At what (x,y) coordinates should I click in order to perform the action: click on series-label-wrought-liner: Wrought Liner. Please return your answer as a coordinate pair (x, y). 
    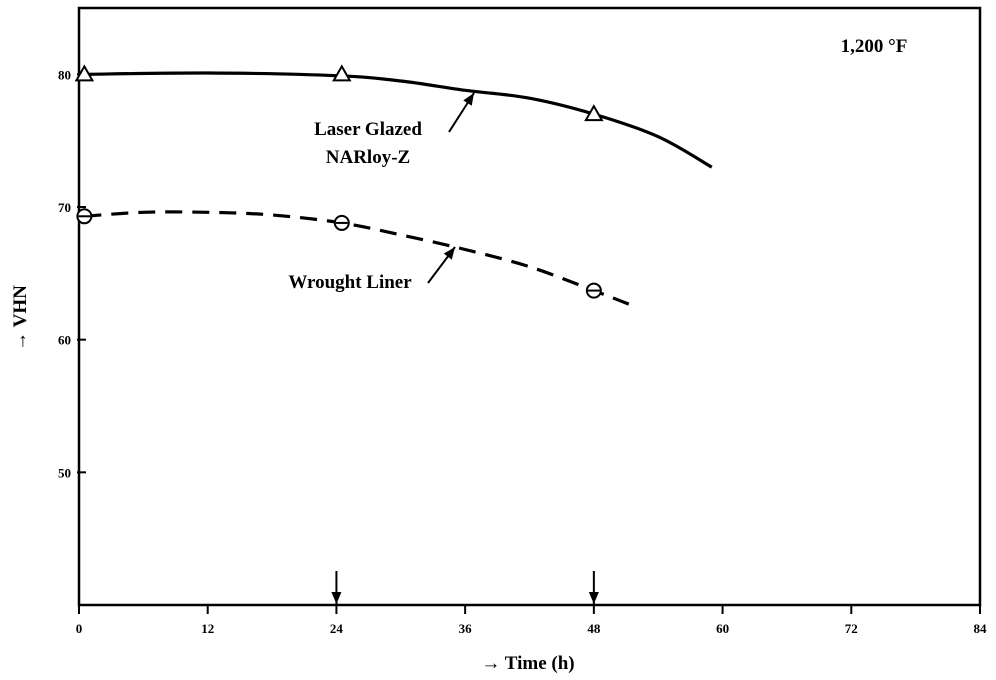
    Looking at the image, I should click on (350, 282).